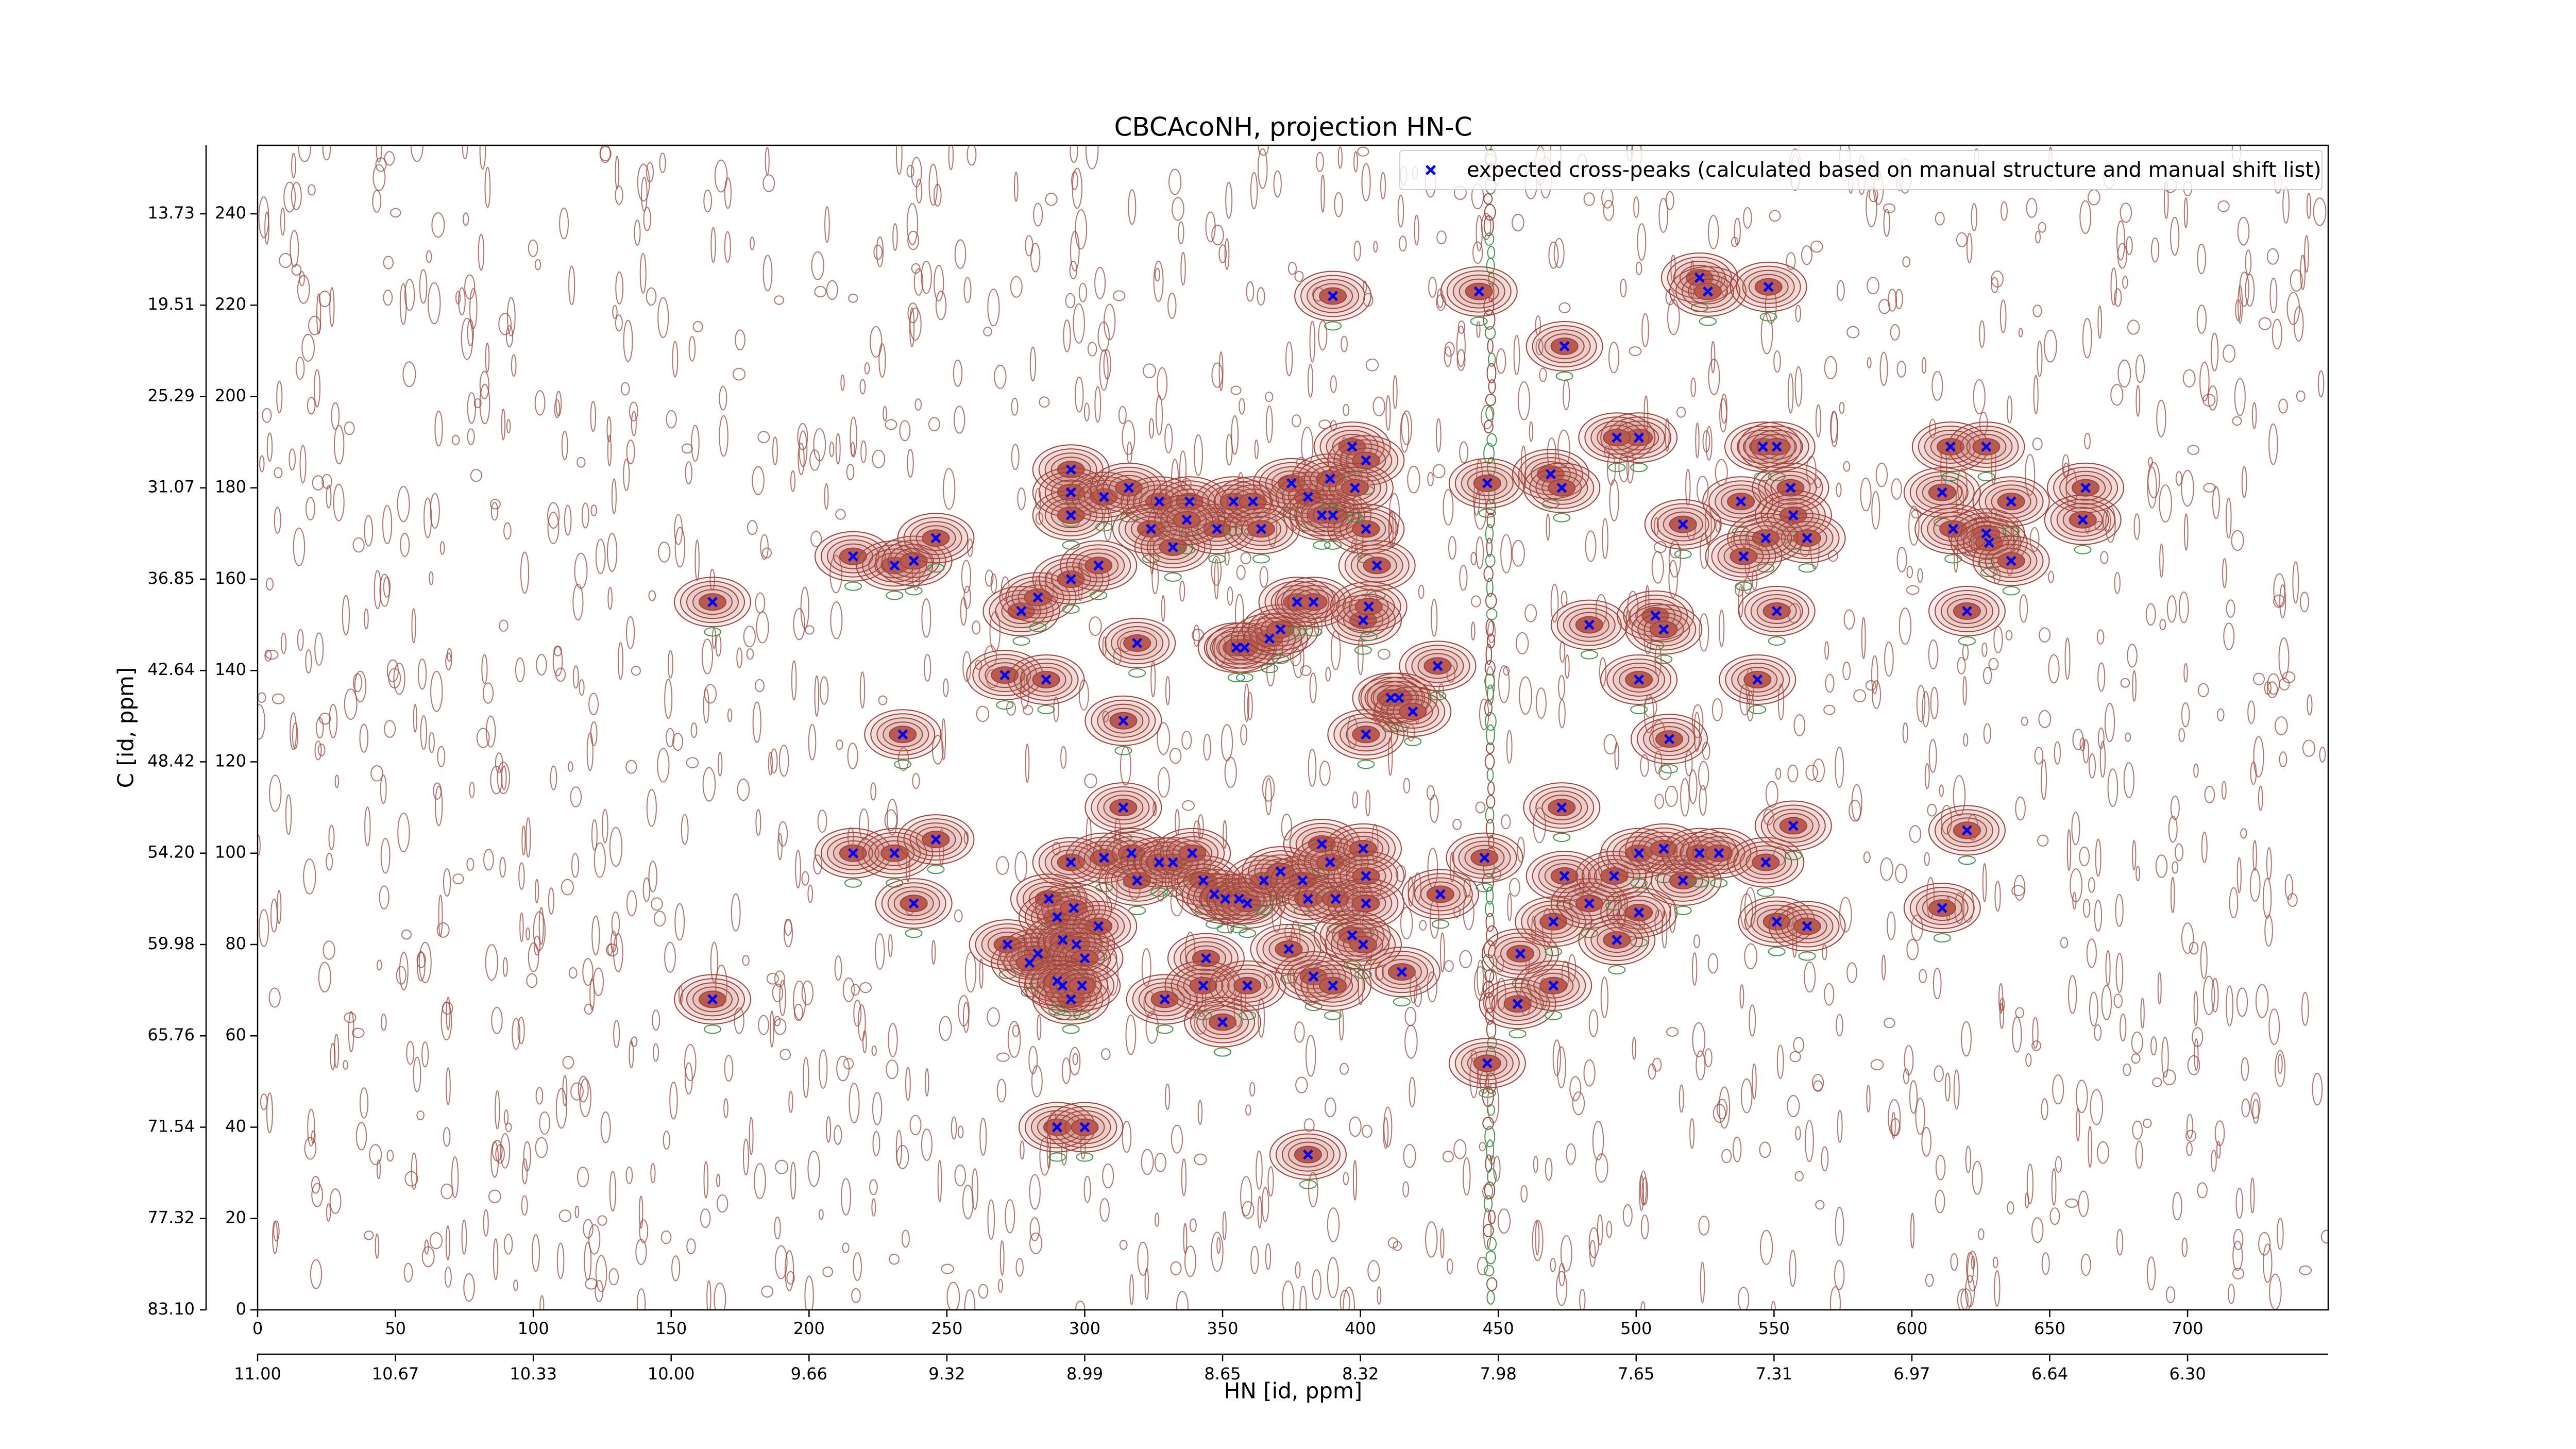  What do you see at coordinates (1636, 1374) in the screenshot?
I see `ppm-x-tick-label: 7.65` at bounding box center [1636, 1374].